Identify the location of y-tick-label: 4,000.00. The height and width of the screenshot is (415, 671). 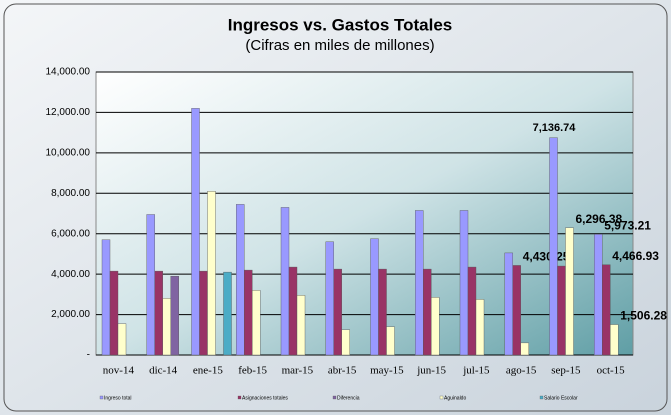
(70, 274).